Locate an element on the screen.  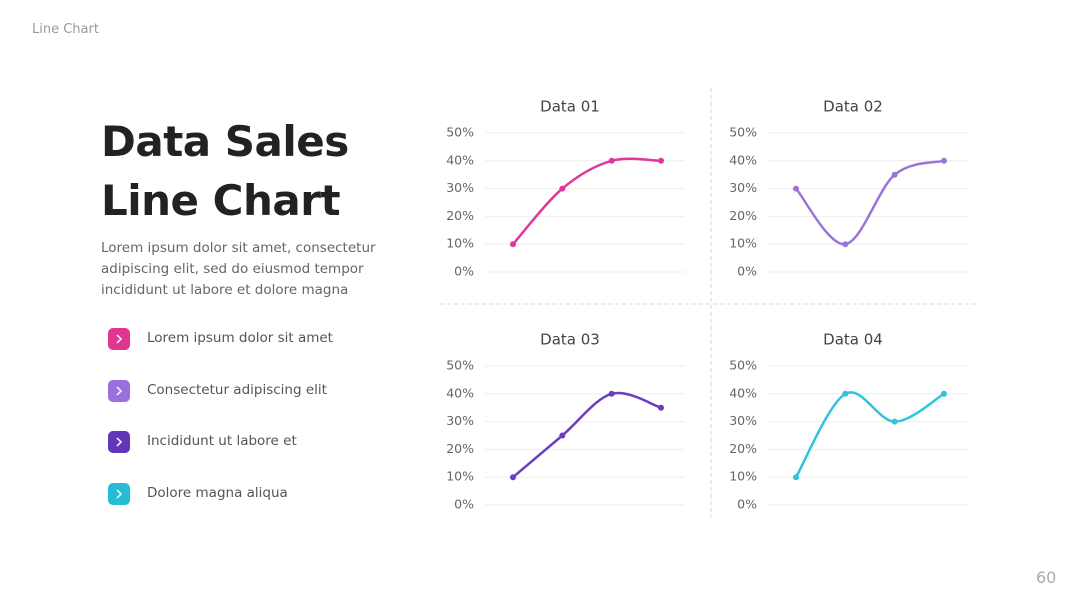
list-item: Consectetur adipiscing elit is located at coordinates (237, 390).